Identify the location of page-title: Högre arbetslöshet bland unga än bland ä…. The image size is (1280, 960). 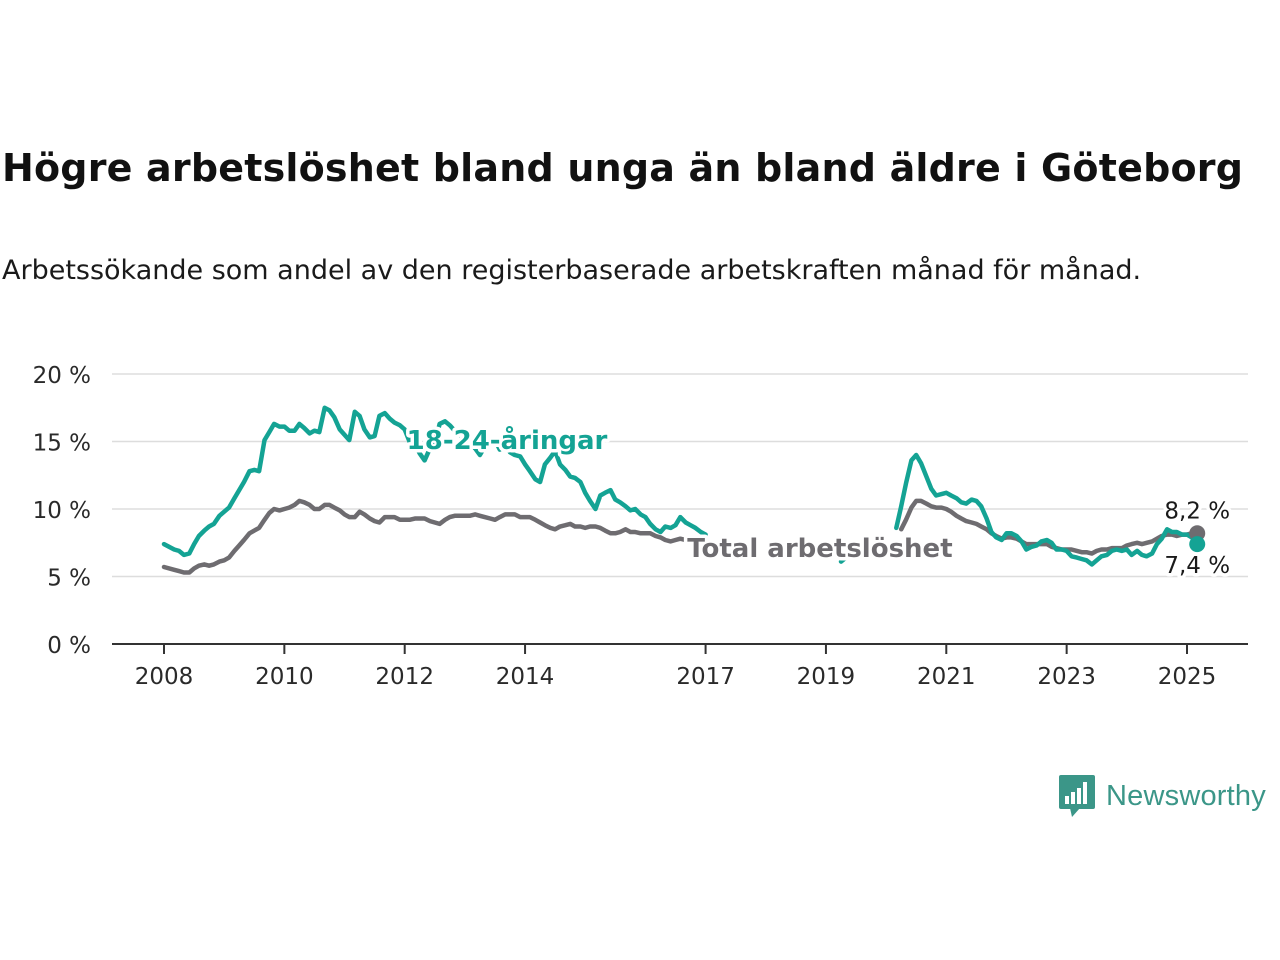
(623, 168).